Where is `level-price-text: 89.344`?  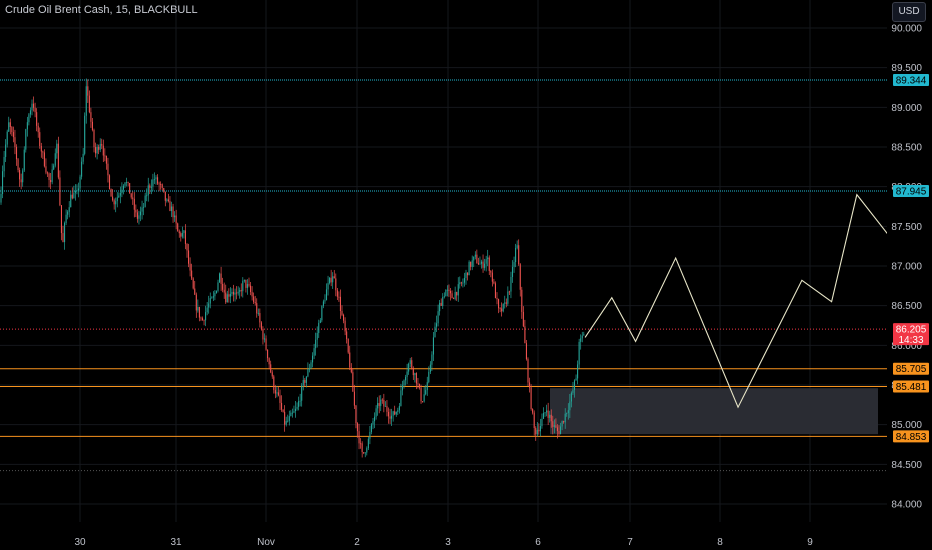
level-price-text: 89.344 is located at coordinates (911, 81).